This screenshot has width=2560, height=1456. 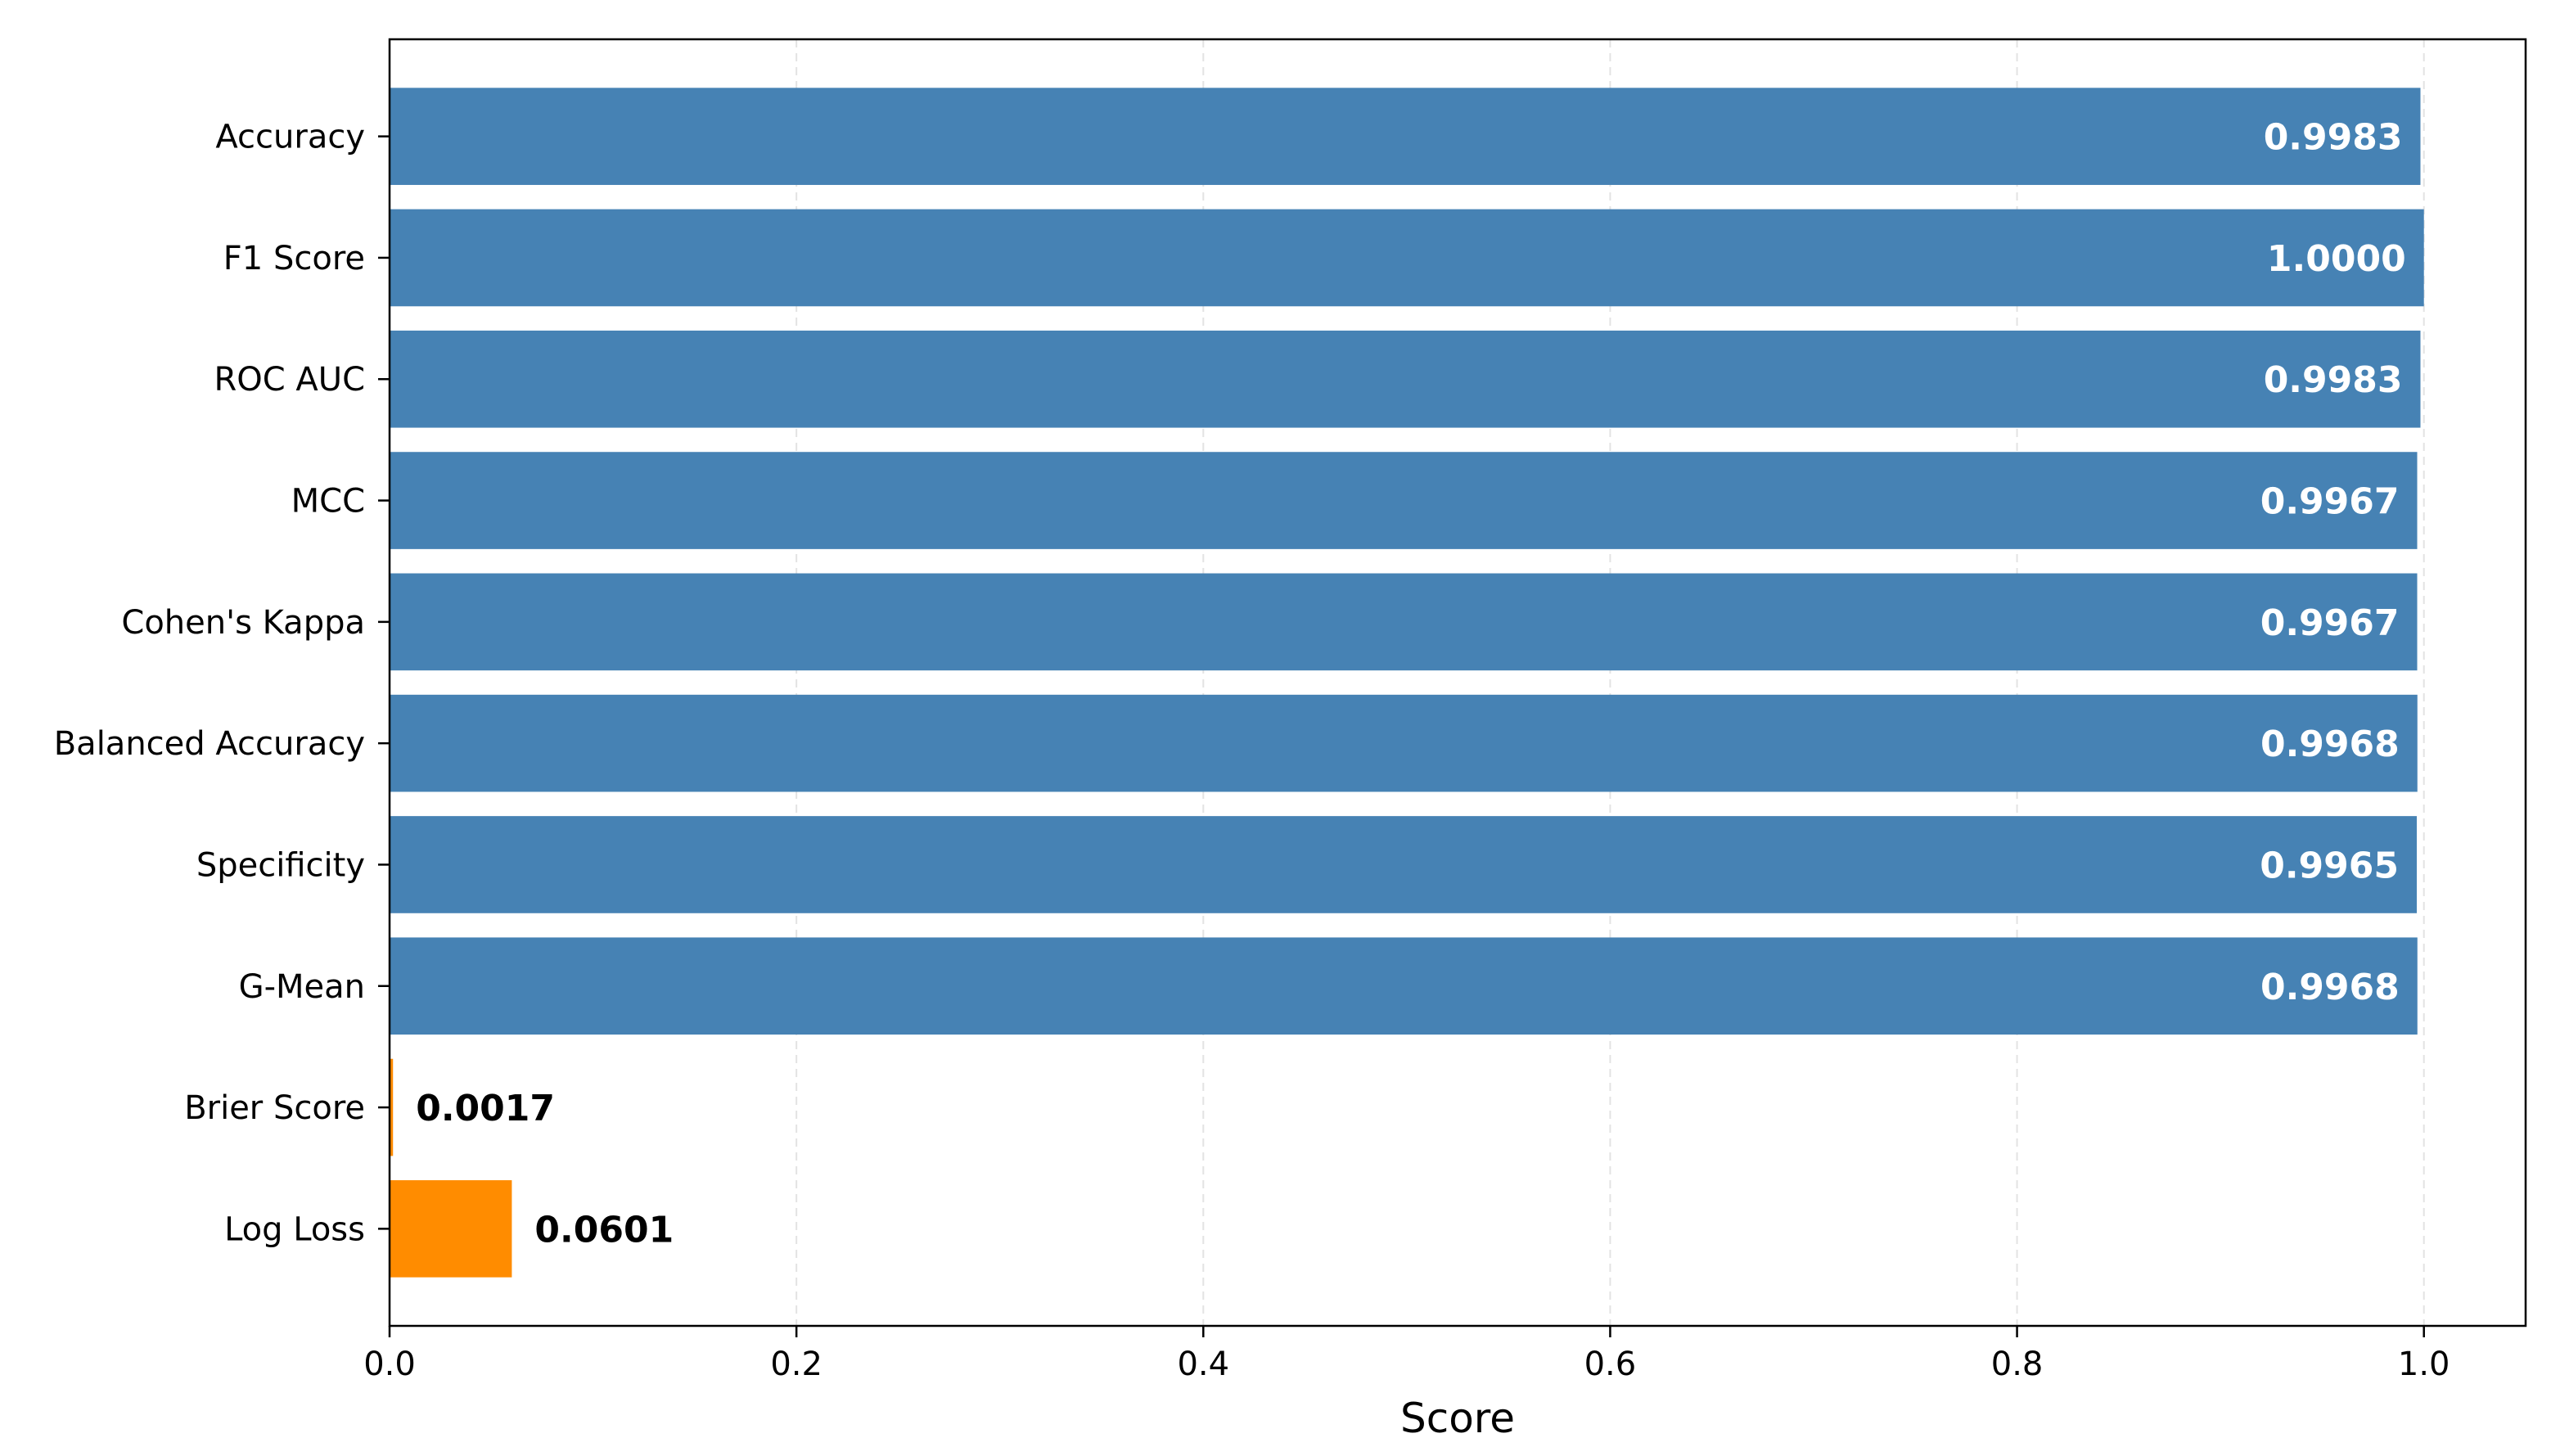 What do you see at coordinates (1404, 743) in the screenshot?
I see `bar-balanced-accuracy` at bounding box center [1404, 743].